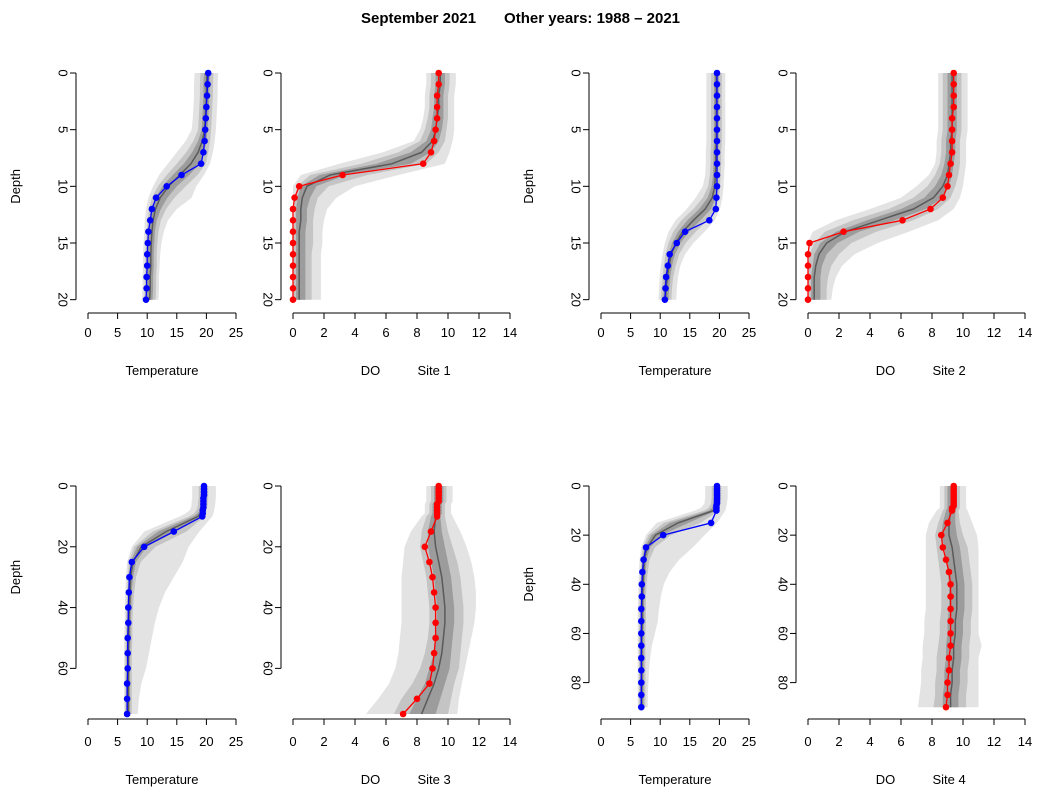  Describe the element at coordinates (389, 223) in the screenshot. I see `panel-site-1-do: 0 5 10 15 20 0 2 4 6 8 10 12 14 DO Site 1` at that location.